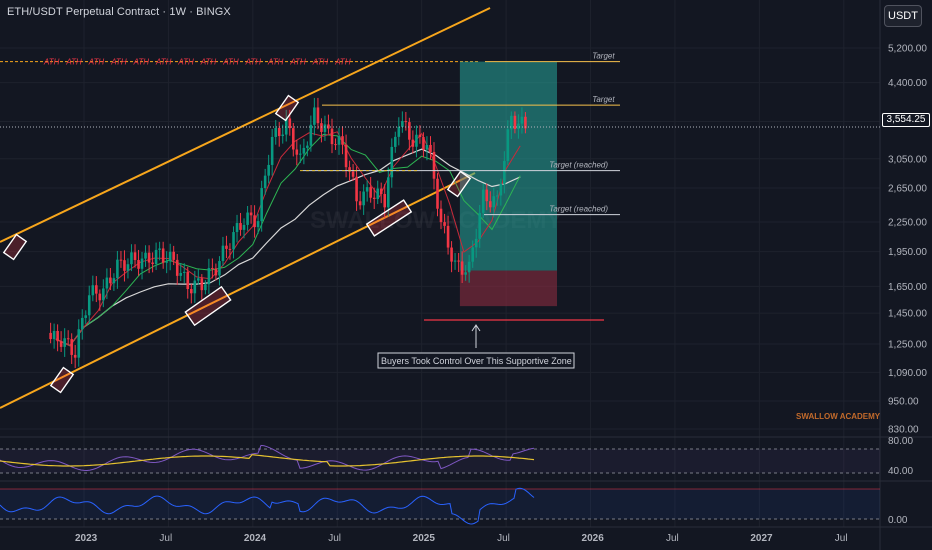 The height and width of the screenshot is (550, 932). What do you see at coordinates (907, 252) in the screenshot?
I see `price-axis-label: 1,950.00` at bounding box center [907, 252].